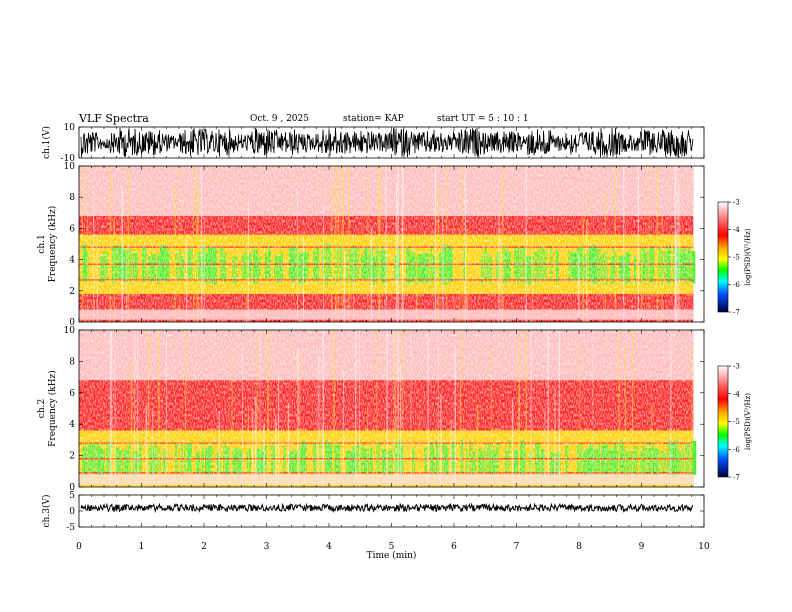  What do you see at coordinates (579, 547) in the screenshot?
I see `x-tick-label: 8` at bounding box center [579, 547].